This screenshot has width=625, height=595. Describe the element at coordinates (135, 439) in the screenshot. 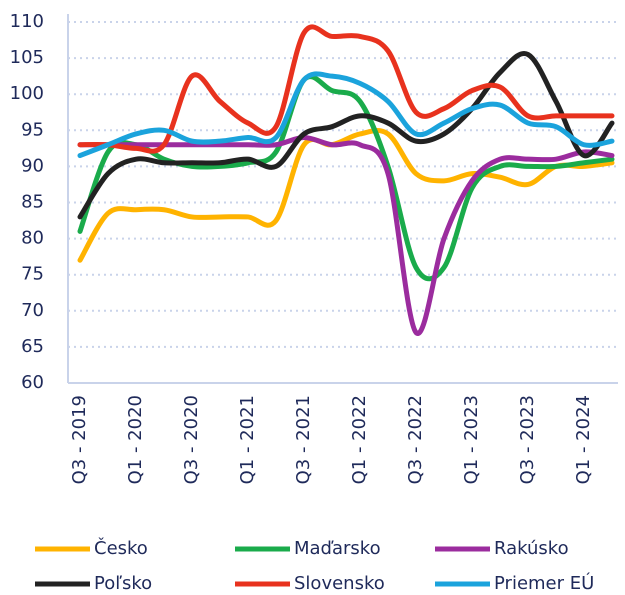

I see `x-tick-label: Q1 - 2020` at that location.